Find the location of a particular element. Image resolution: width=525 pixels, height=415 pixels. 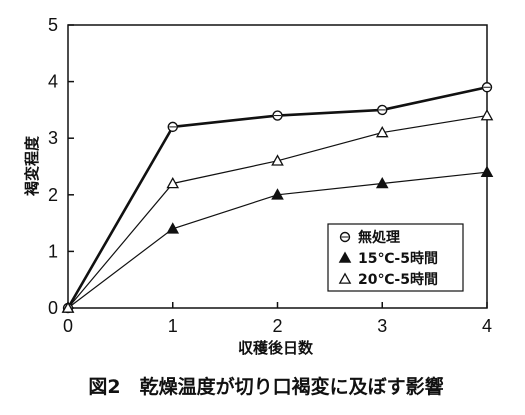

figure-caption: 図2 乾燥温度が切り口褐変に及ぼす影響 is located at coordinates (265, 386).